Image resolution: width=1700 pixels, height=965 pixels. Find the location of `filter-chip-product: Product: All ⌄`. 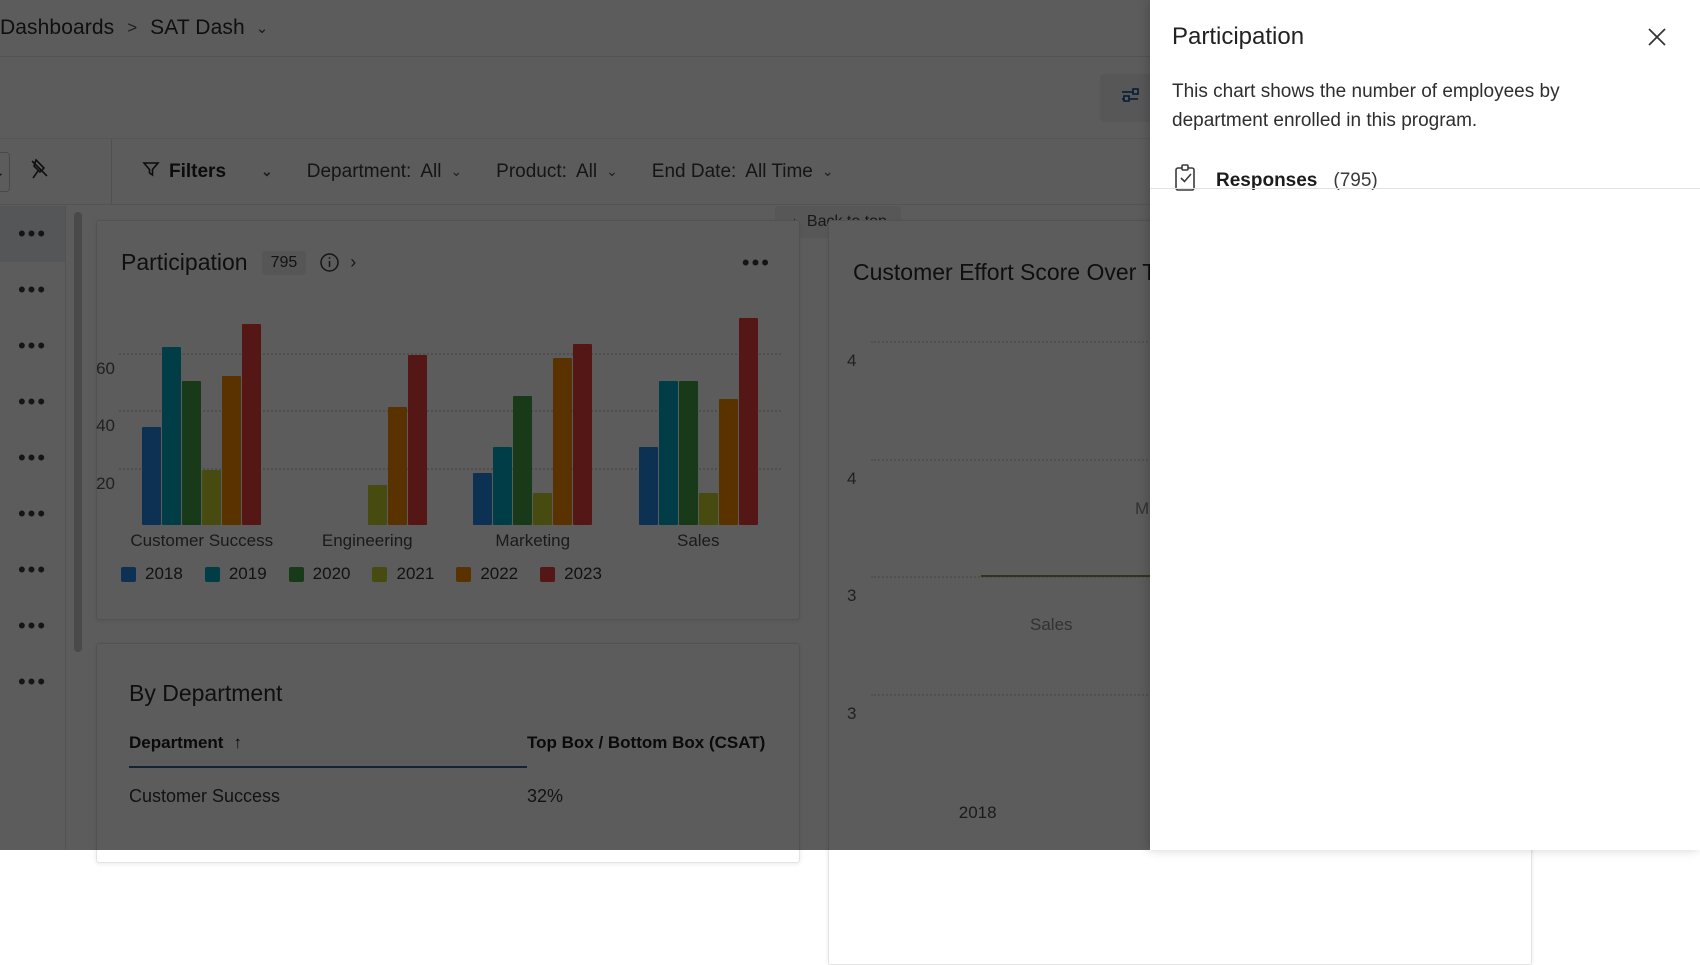

filter-chip-product: Product: All ⌄ is located at coordinates (557, 172).